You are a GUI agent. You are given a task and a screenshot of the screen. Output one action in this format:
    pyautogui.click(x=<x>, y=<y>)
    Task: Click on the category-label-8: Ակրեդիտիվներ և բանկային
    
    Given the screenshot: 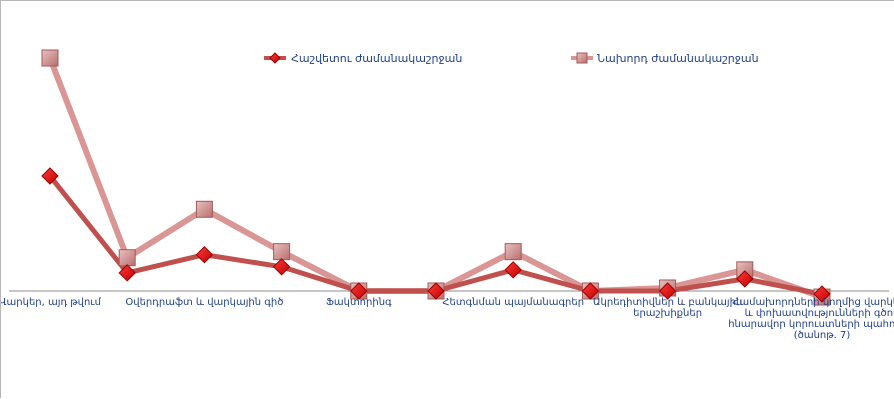 What is the action you would take?
    pyautogui.click(x=667, y=302)
    